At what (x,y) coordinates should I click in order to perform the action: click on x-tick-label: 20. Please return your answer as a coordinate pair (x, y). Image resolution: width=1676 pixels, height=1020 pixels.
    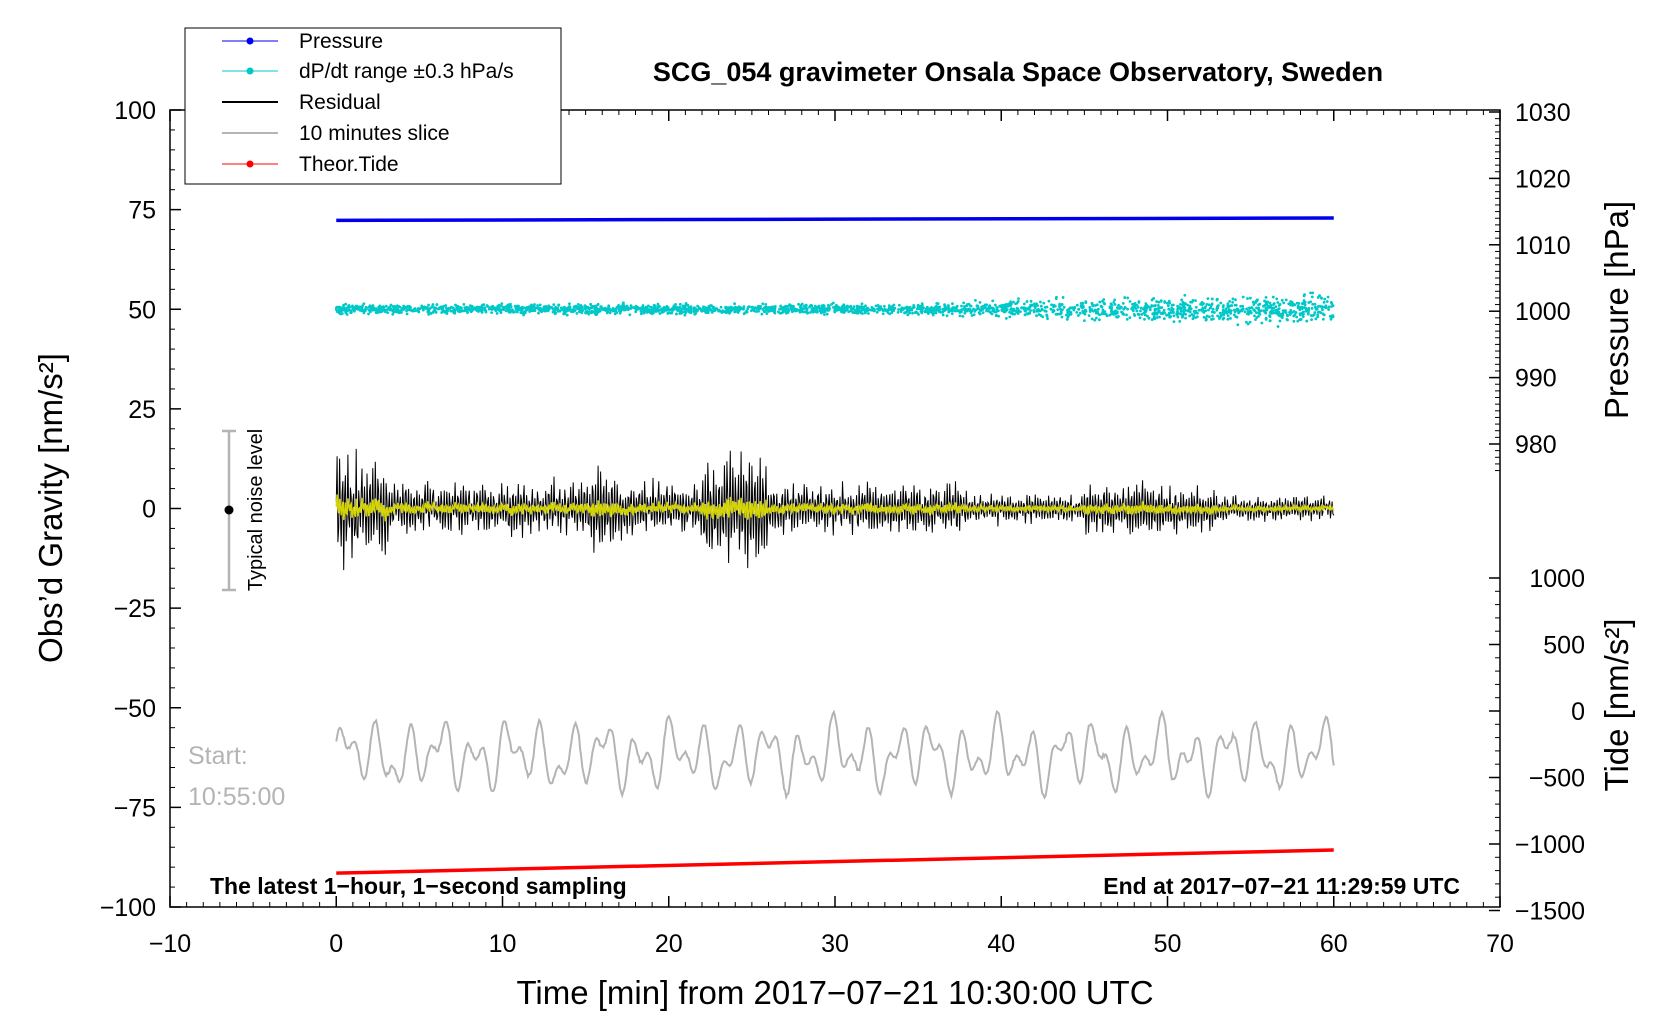
    Looking at the image, I should click on (669, 944).